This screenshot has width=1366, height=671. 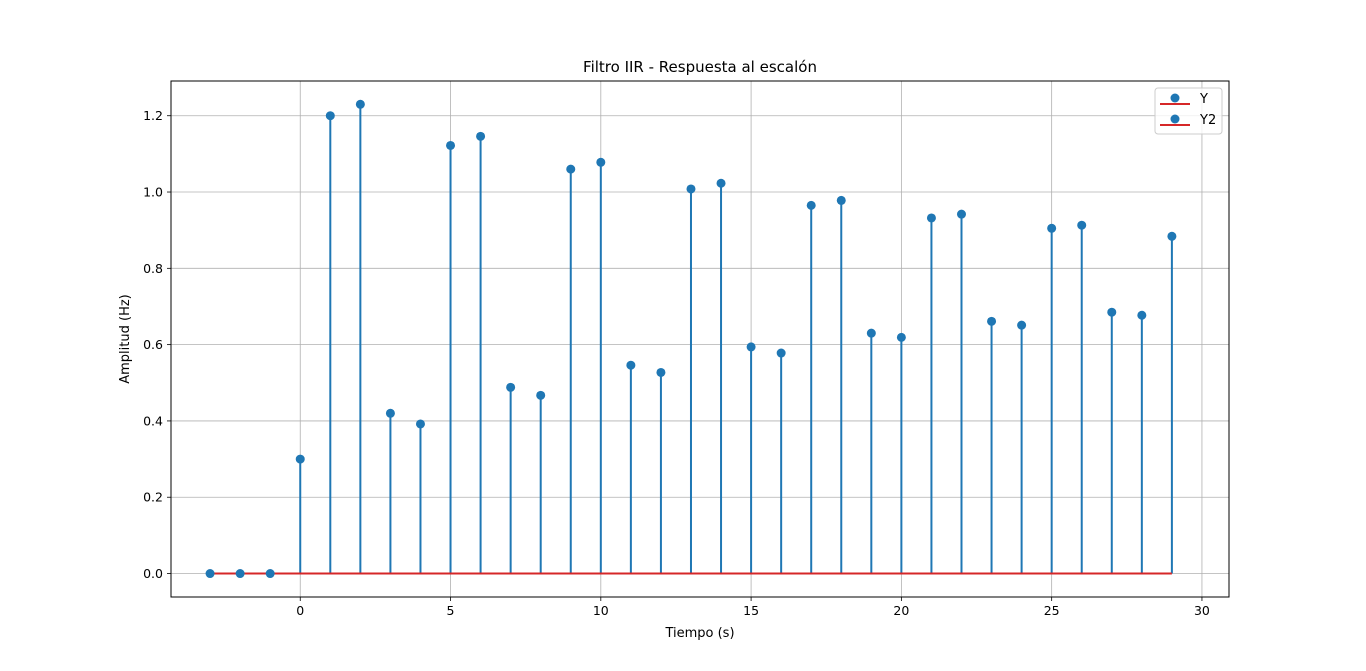 What do you see at coordinates (153, 344) in the screenshot?
I see `y-tick-label: 0.6` at bounding box center [153, 344].